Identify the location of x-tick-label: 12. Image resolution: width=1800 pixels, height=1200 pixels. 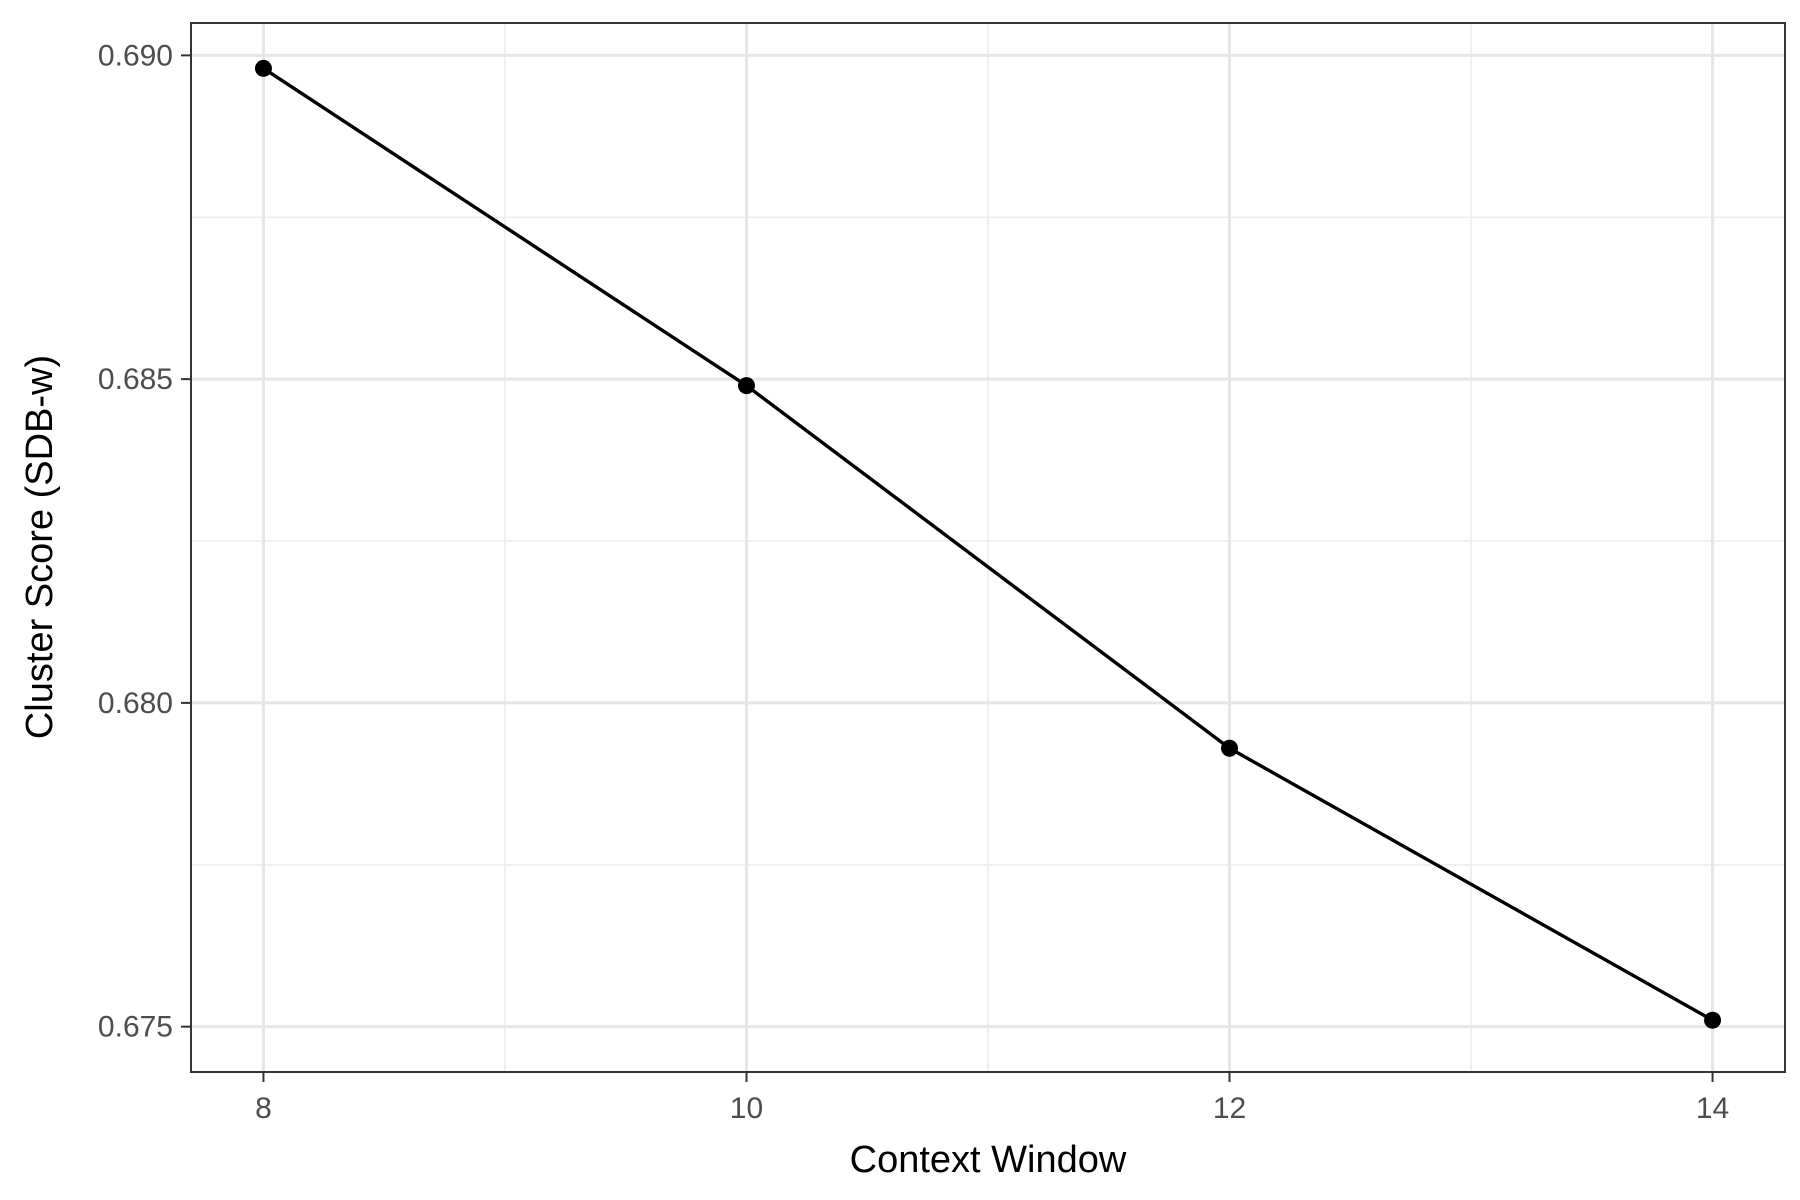
(1229, 1108).